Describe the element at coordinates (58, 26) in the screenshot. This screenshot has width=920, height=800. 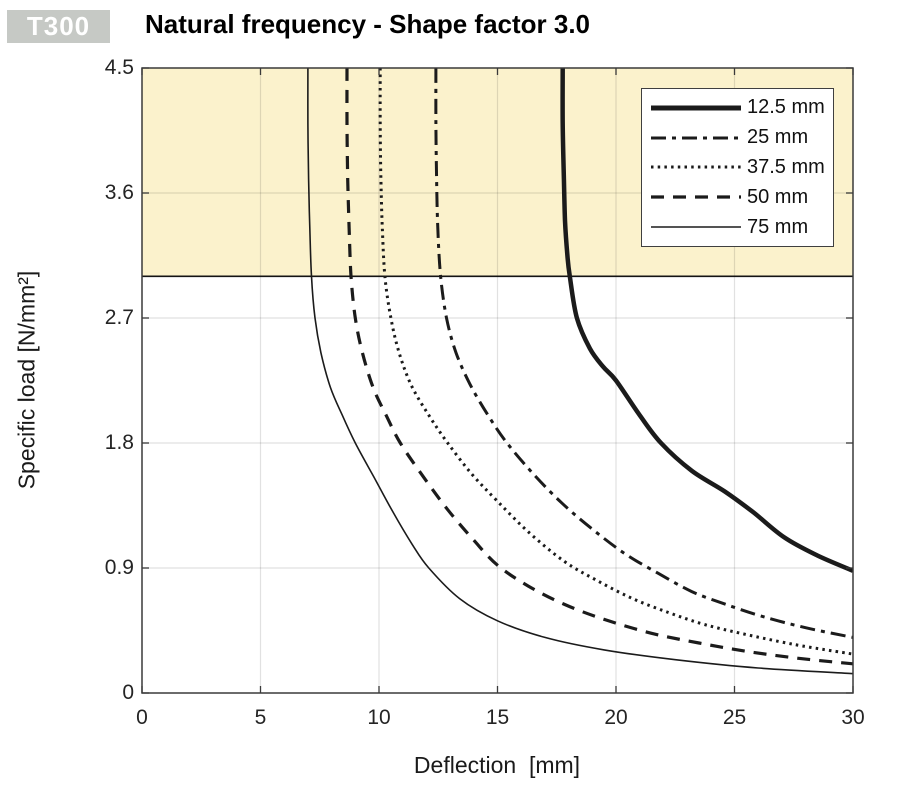
I see `figure-code-badge: T300` at that location.